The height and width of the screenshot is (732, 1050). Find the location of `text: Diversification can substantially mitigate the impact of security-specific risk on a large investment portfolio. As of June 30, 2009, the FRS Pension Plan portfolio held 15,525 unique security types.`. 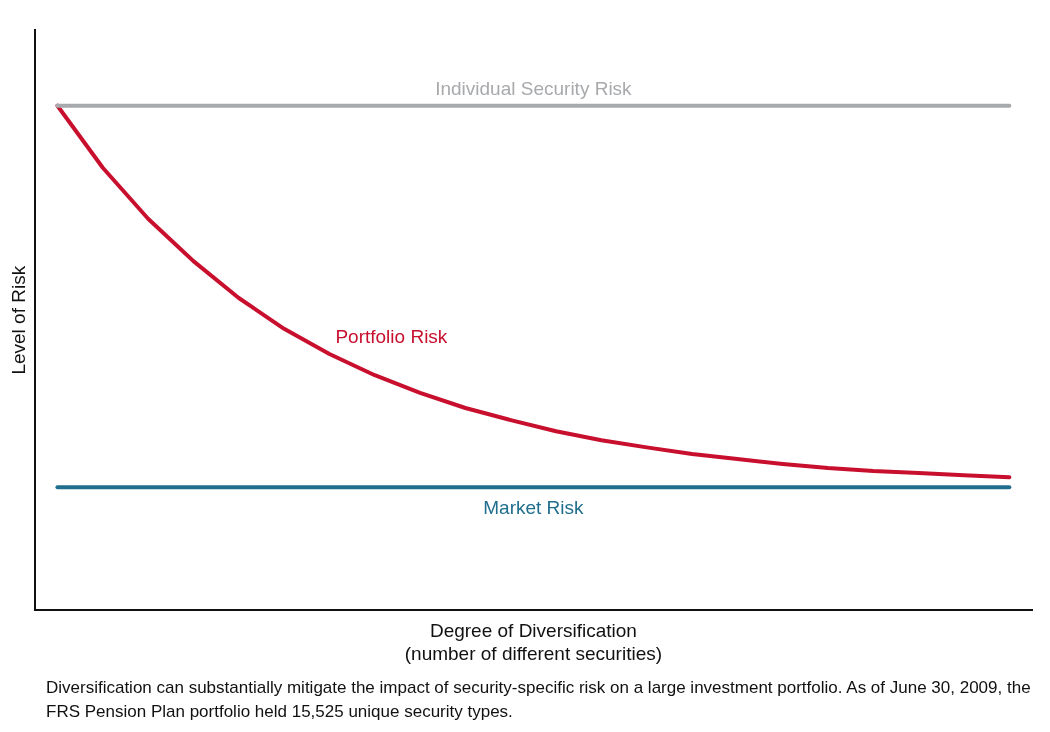

text: Diversification can substantially mitigate the impact of security-specific risk on a large investment portfolio. As of June 30, 2009, the FRS Pension Plan portfolio held 15,525 unique security types. is located at coordinates (539, 700).